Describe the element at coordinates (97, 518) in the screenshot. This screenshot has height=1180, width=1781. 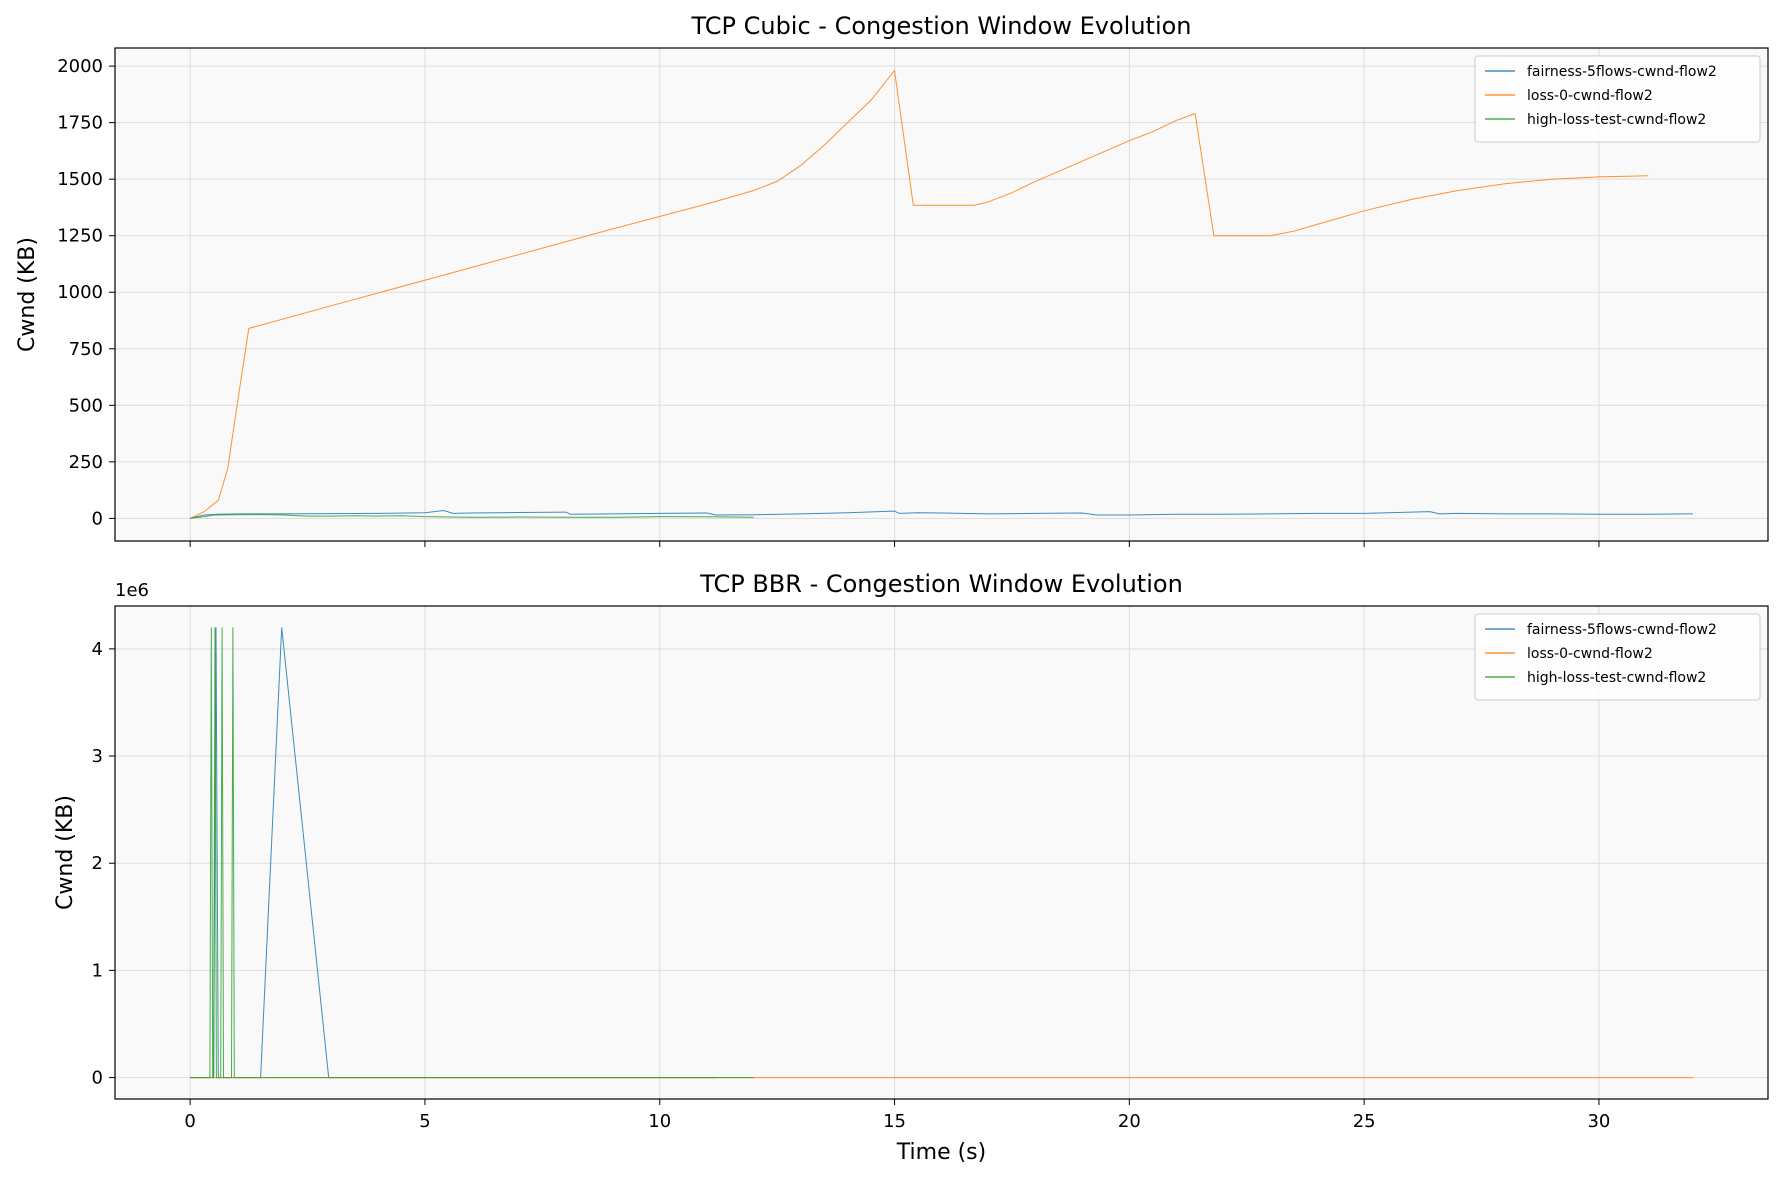
I see `cubic-y-tick-label: 0` at that location.